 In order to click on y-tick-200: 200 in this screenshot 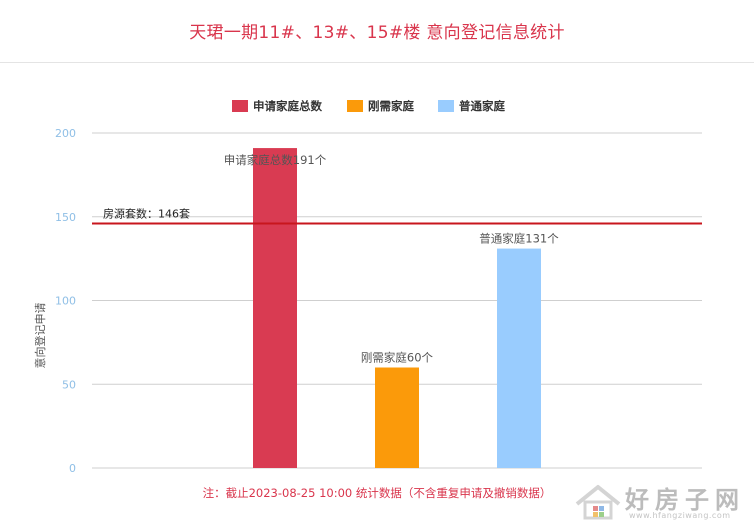, I will do `click(65, 133)`.